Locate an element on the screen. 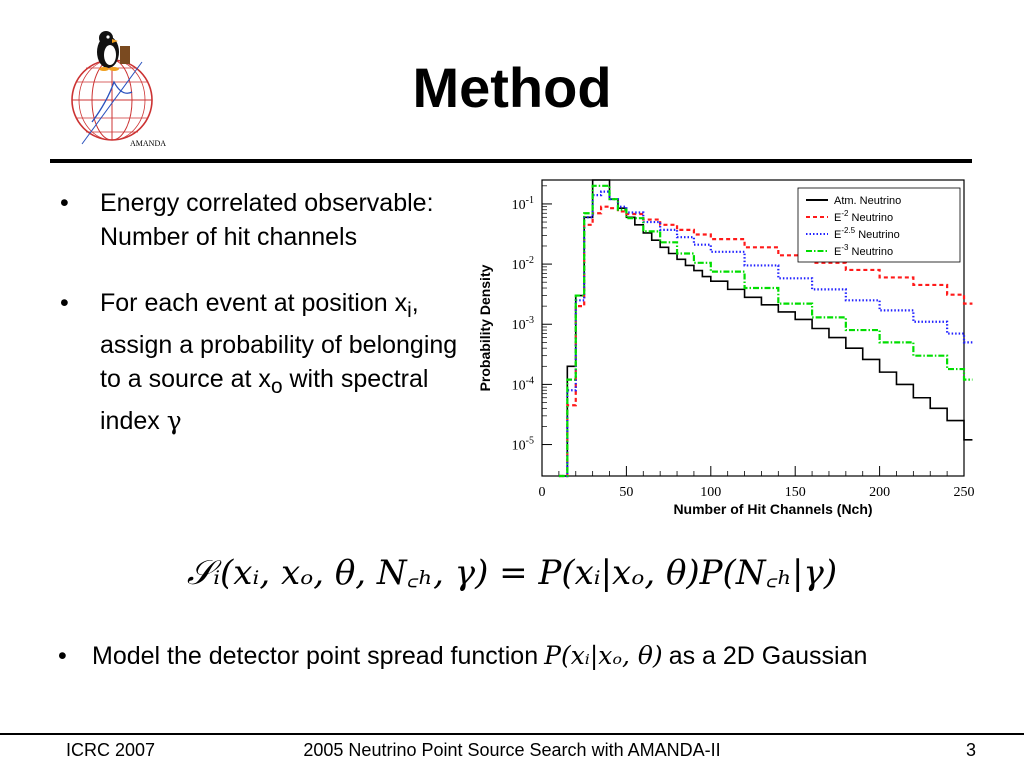 The width and height of the screenshot is (1024, 768). footer-page-number: 3 is located at coordinates (970, 750).